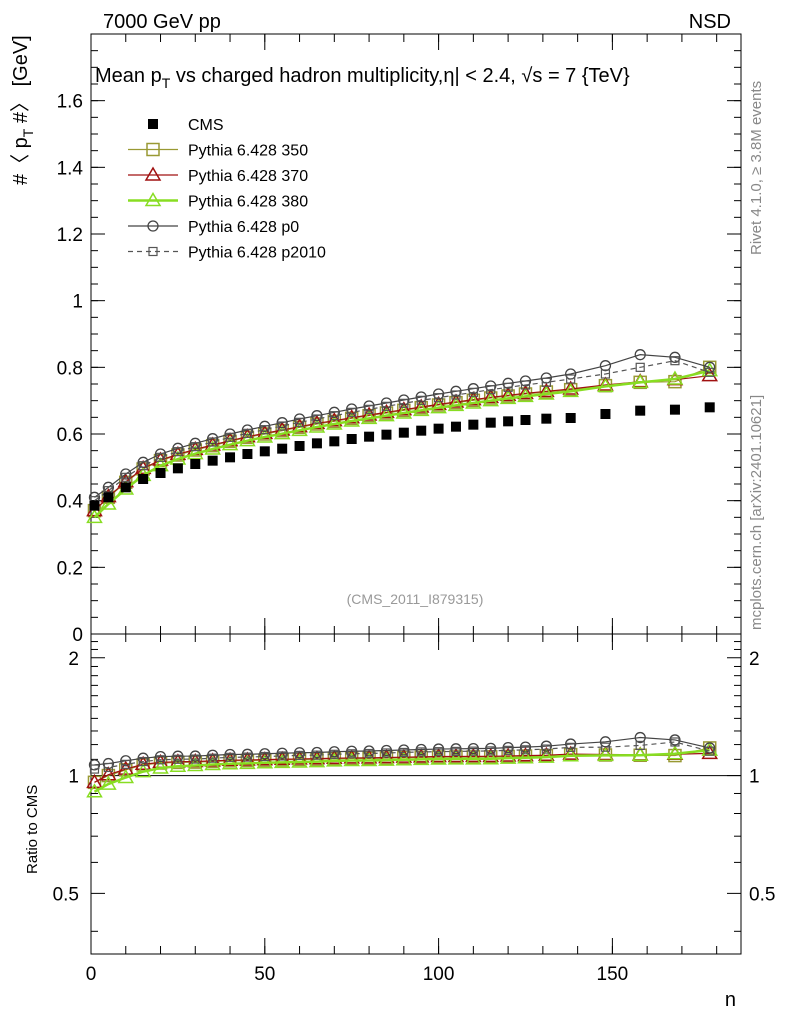 This screenshot has height=1024, width=786. I want to click on y-tick-label: 0, so click(77, 635).